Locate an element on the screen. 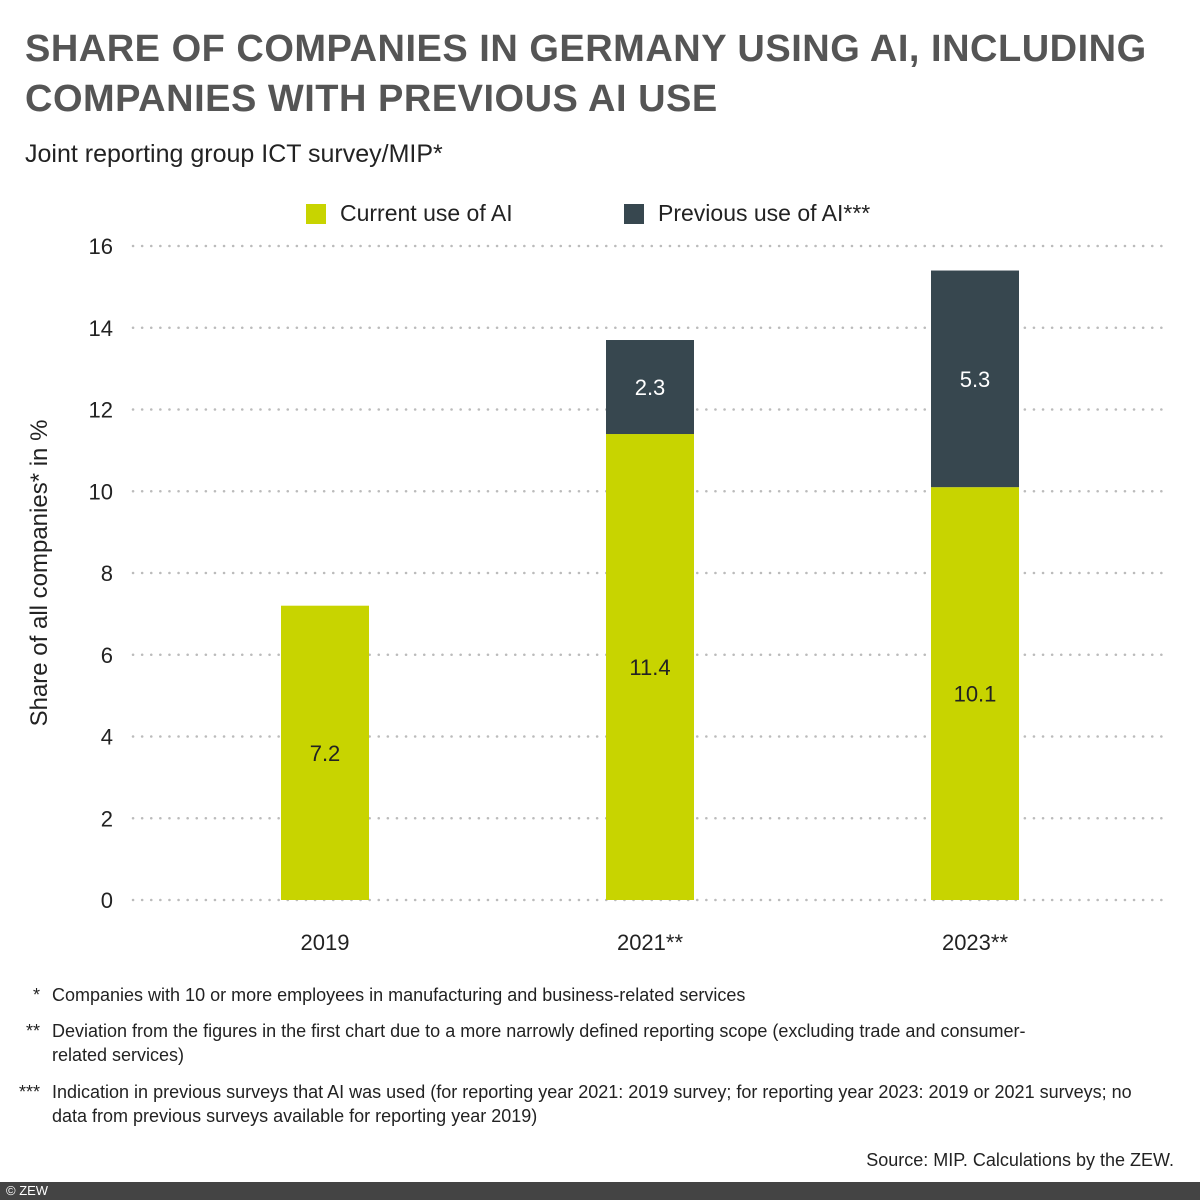 Image resolution: width=1200 pixels, height=1200 pixels. data-label: 5.3 is located at coordinates (975, 379).